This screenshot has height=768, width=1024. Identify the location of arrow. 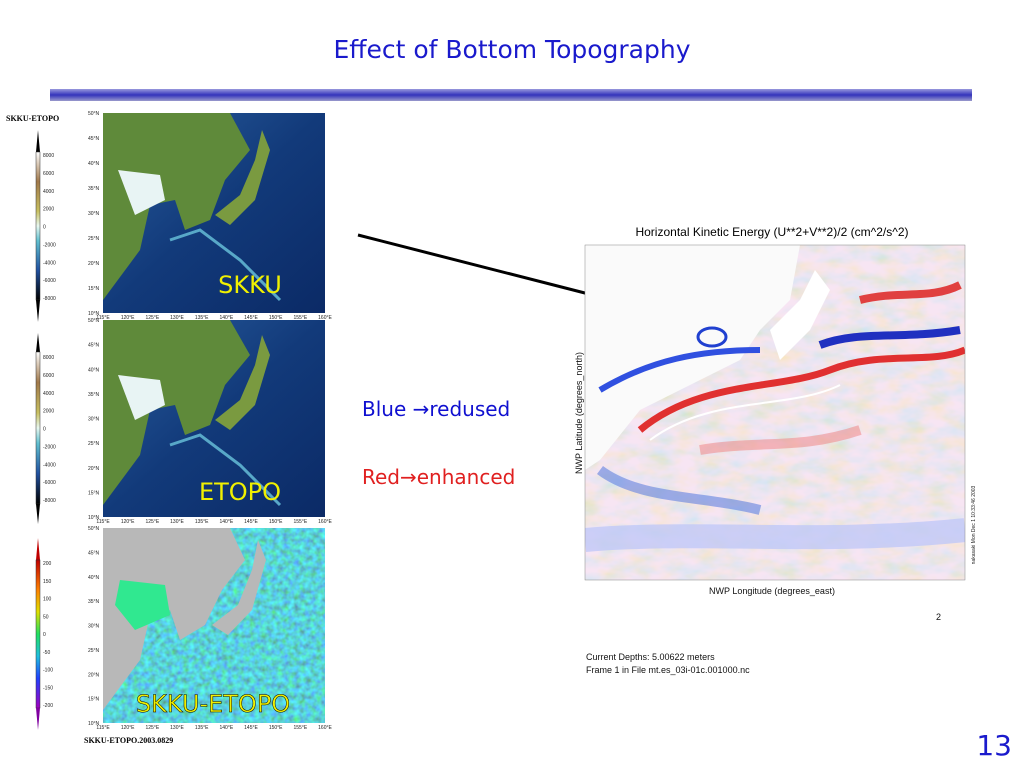
(489, 268).